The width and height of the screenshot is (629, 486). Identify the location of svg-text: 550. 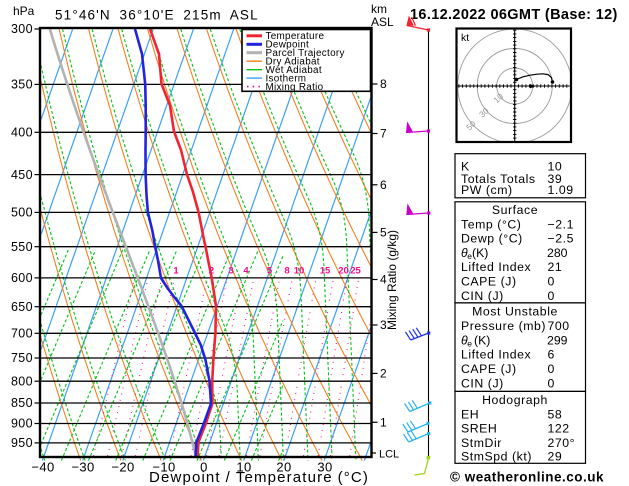
(22, 247).